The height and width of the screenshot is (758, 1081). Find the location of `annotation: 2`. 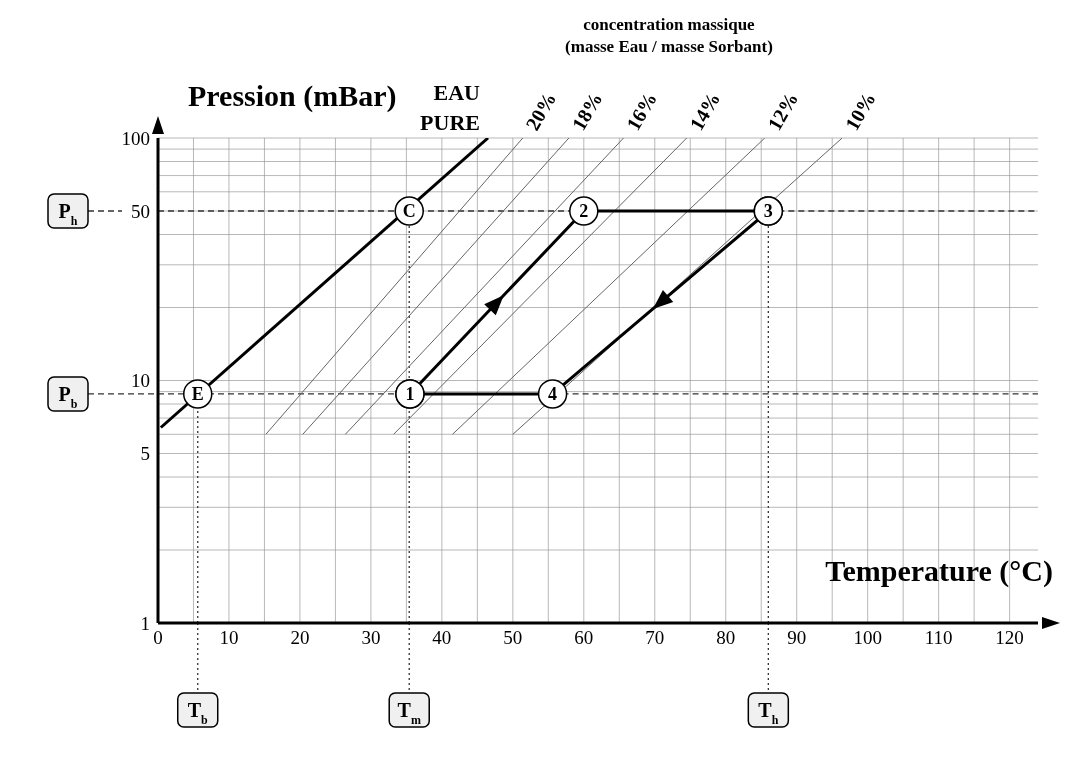

annotation: 2 is located at coordinates (584, 211).